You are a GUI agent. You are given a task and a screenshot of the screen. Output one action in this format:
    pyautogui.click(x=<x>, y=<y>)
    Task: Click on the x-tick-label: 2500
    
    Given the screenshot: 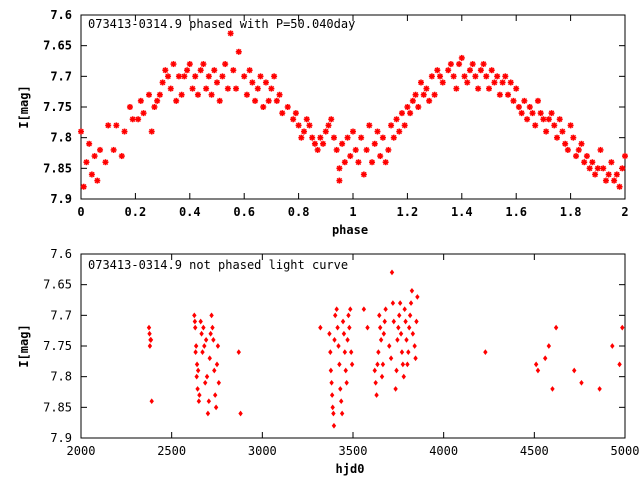 What is the action you would take?
    pyautogui.click(x=171, y=451)
    